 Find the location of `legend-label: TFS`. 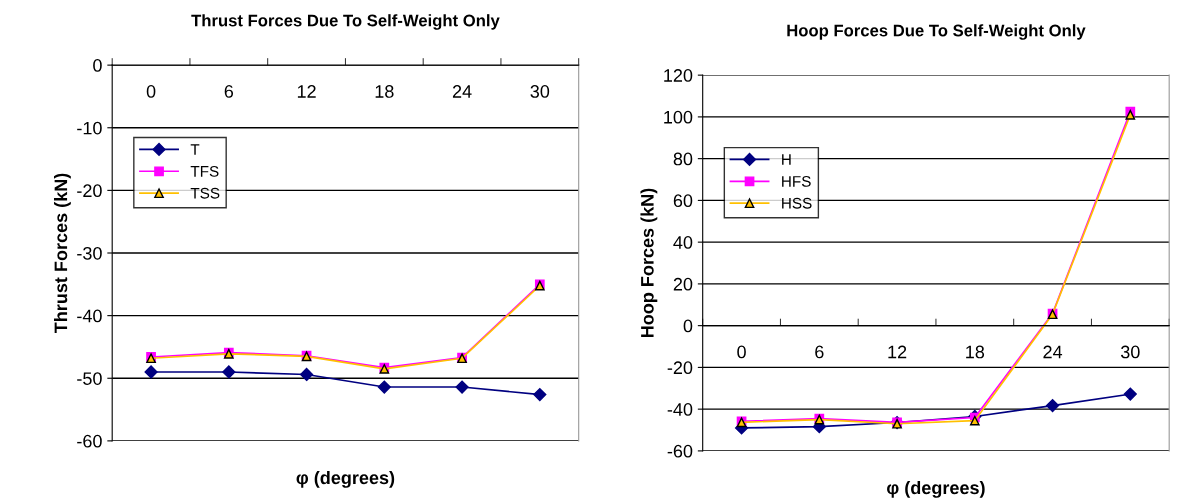

legend-label: TFS is located at coordinates (204, 171).